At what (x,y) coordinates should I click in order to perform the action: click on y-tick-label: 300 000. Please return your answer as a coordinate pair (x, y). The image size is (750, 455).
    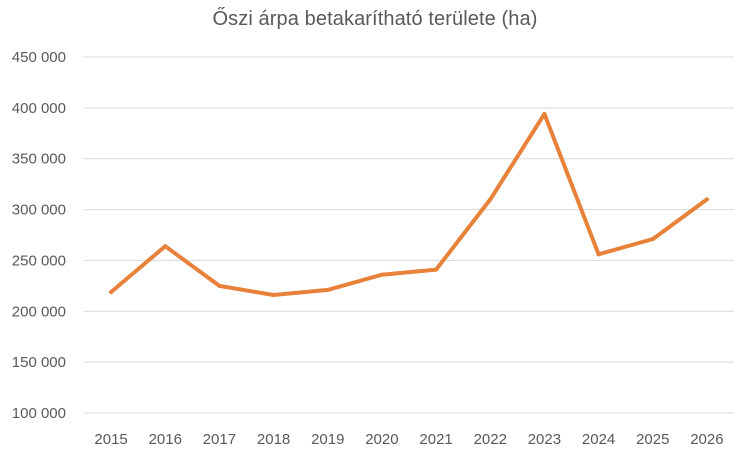
    Looking at the image, I should click on (39, 210).